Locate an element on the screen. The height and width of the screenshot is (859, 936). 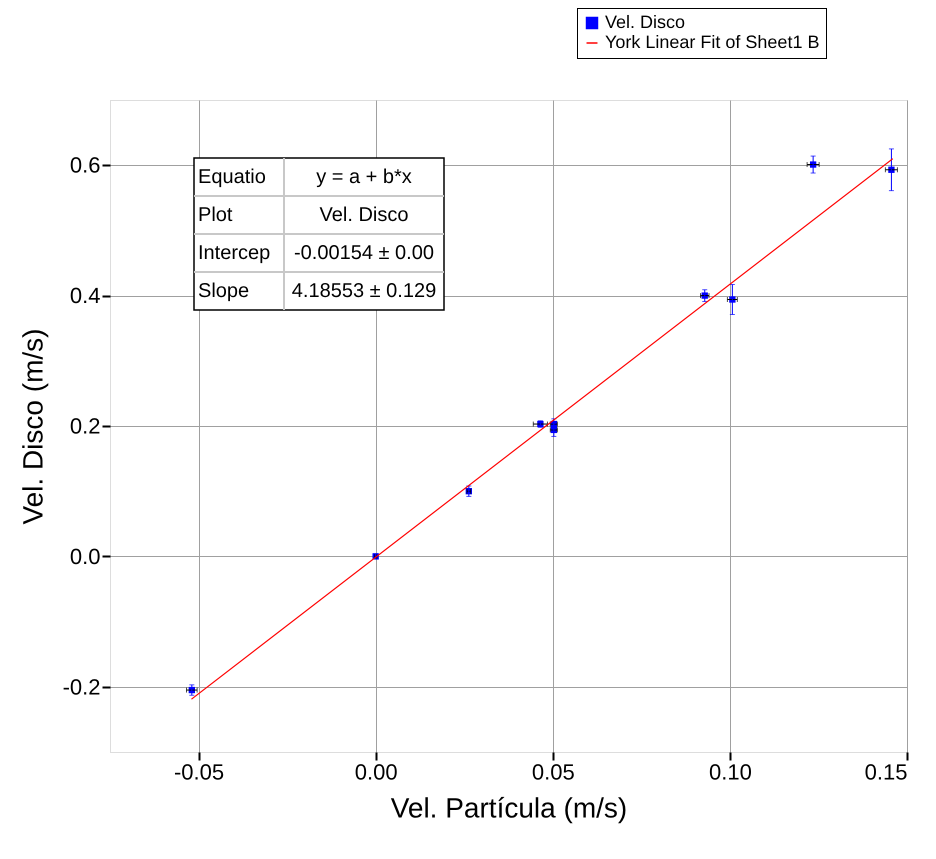
y-tick-label: 0.0 is located at coordinates (85, 556).